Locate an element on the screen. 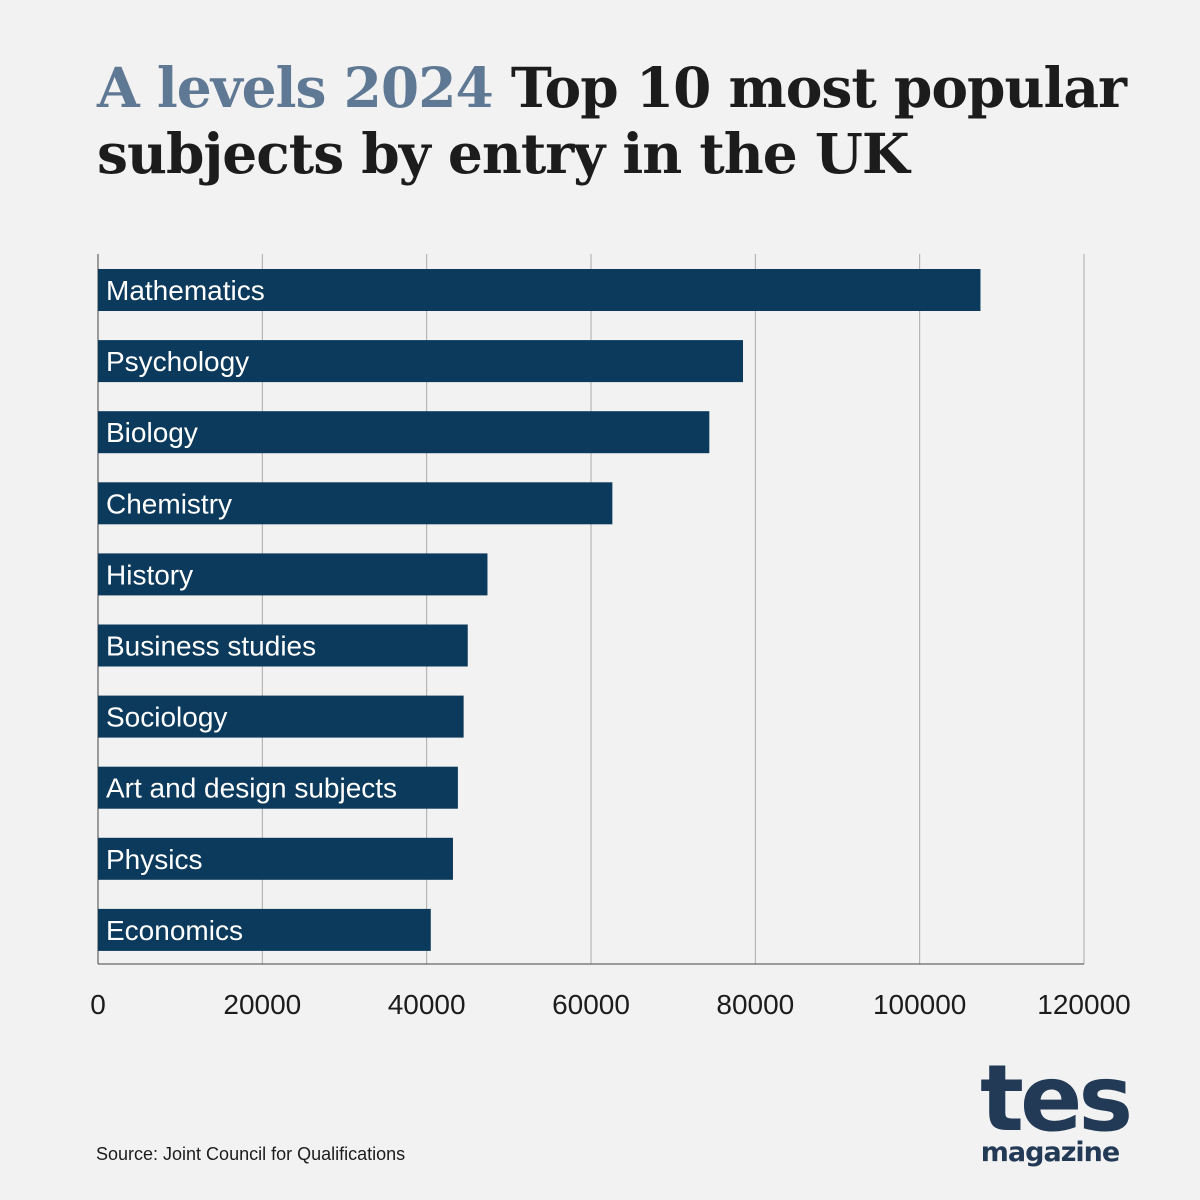 The image size is (1200, 1200). x-tick-label-100000: 100000 is located at coordinates (919, 1004).